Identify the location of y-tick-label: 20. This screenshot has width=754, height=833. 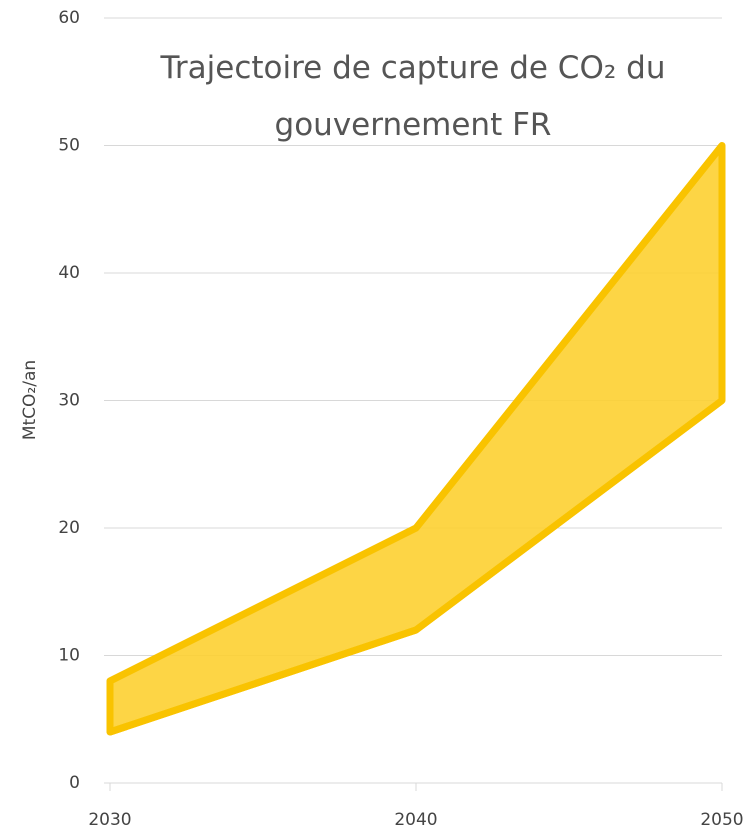
(69, 528).